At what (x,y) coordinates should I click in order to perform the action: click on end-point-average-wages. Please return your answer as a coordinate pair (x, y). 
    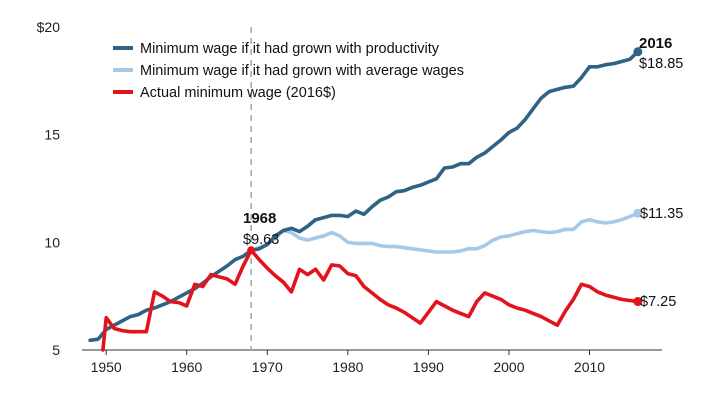
    Looking at the image, I should click on (638, 213).